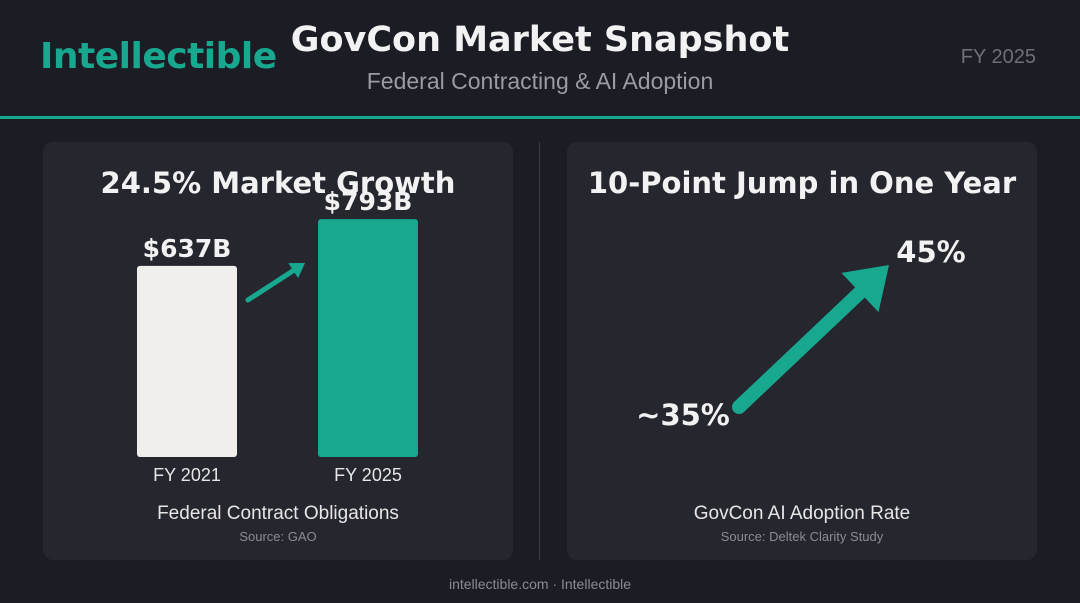  I want to click on page-title: GovCon Market Snapshot, so click(540, 40).